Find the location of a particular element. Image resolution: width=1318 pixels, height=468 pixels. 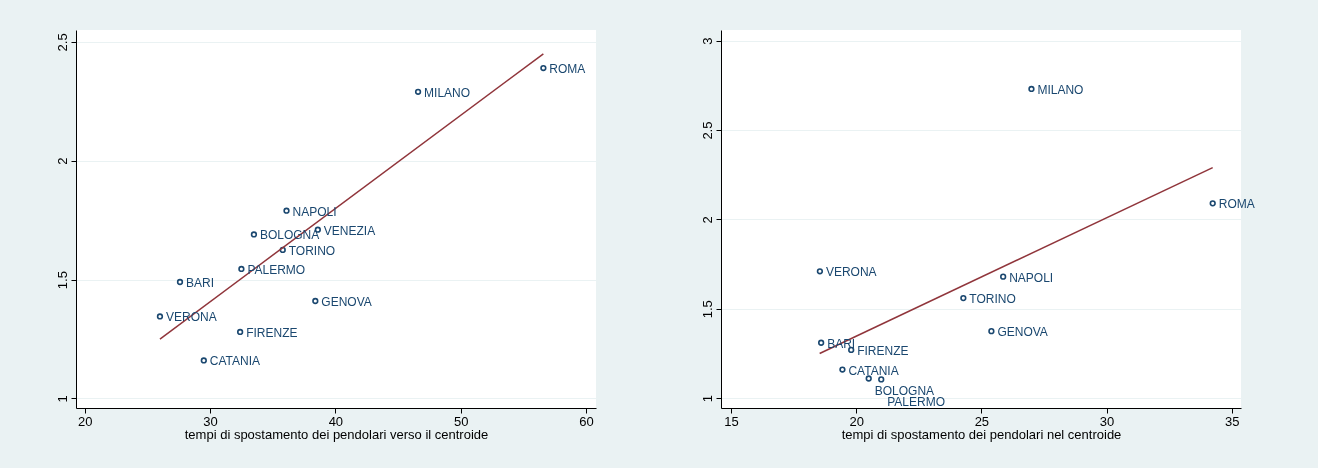

x-axis-title: tempi di spostamento dei pendolari verso il centroide is located at coordinates (336, 434).